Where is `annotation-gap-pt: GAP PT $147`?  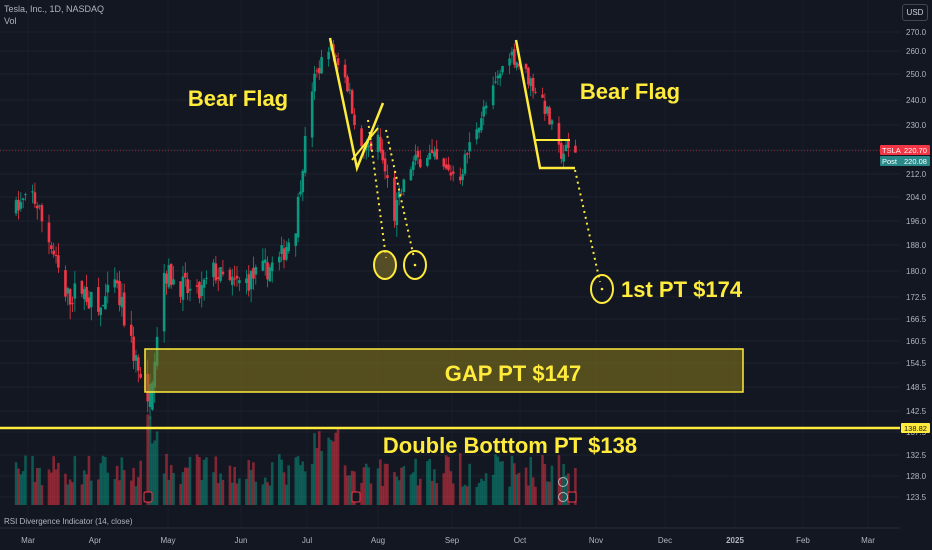 annotation-gap-pt: GAP PT $147 is located at coordinates (513, 373).